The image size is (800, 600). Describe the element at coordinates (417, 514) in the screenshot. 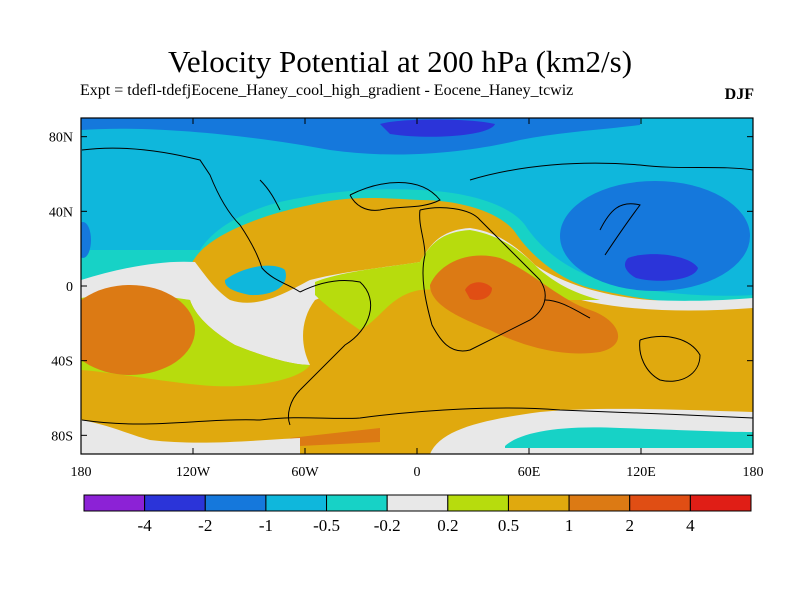

I see `colorbar: -4 -2 -1 -0.5 -0.2 0.2 0.5 1 2 4` at that location.